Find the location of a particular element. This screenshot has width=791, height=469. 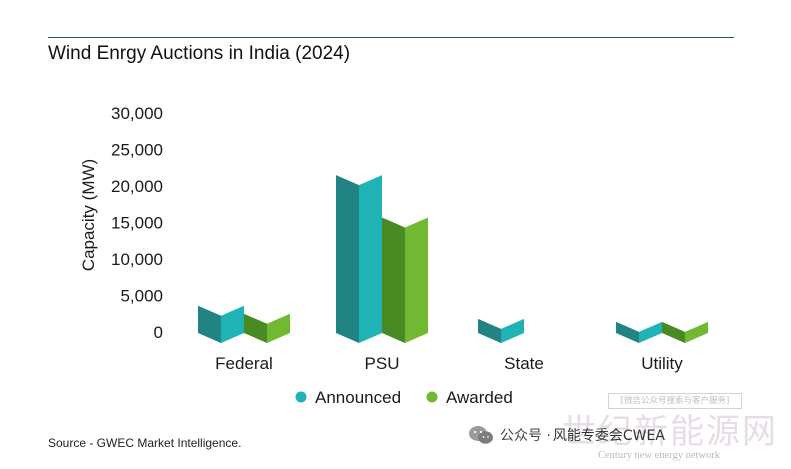

x-tick-label: PSU is located at coordinates (382, 363).